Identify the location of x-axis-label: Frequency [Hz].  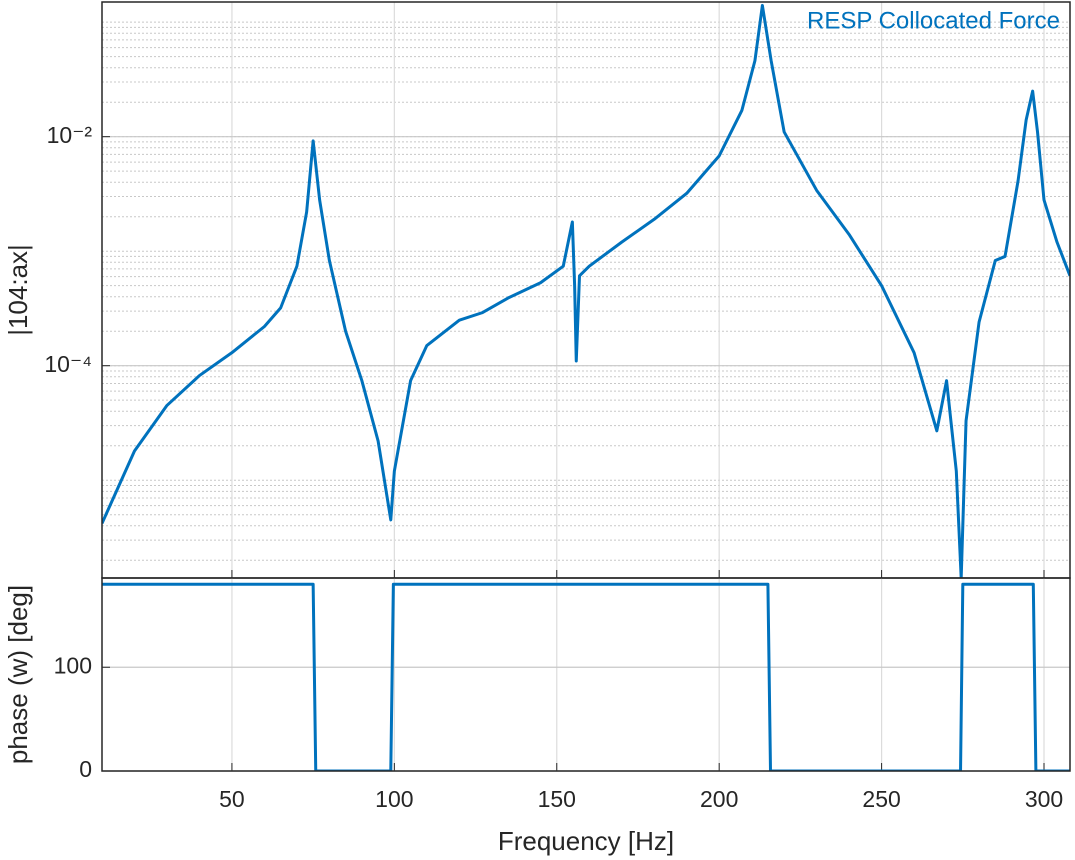
(586, 841).